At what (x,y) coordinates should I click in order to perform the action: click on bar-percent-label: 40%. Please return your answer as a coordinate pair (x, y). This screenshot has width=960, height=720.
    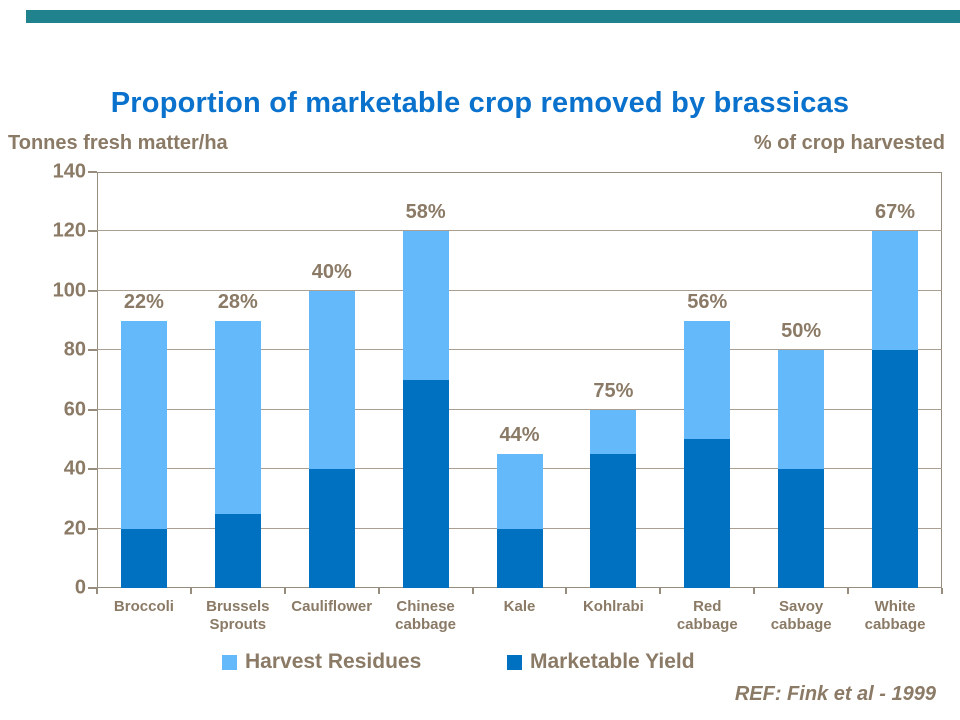
    Looking at the image, I should click on (331, 271).